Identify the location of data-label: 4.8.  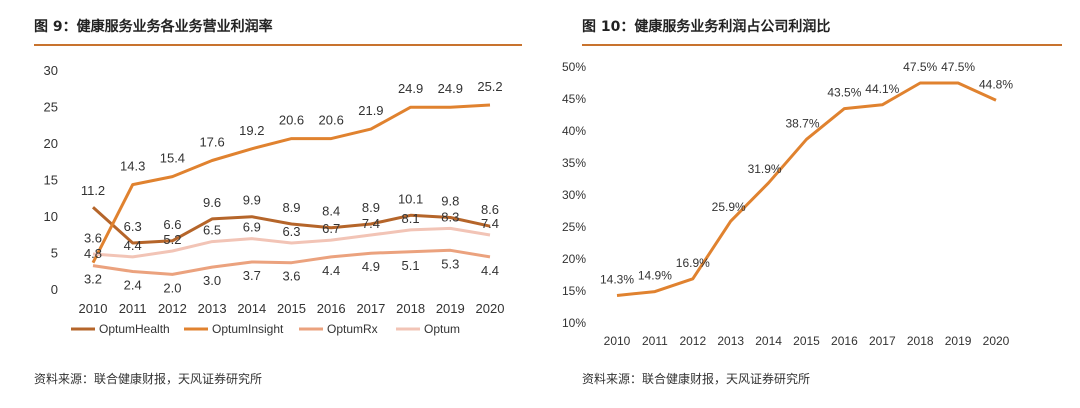
(93, 253).